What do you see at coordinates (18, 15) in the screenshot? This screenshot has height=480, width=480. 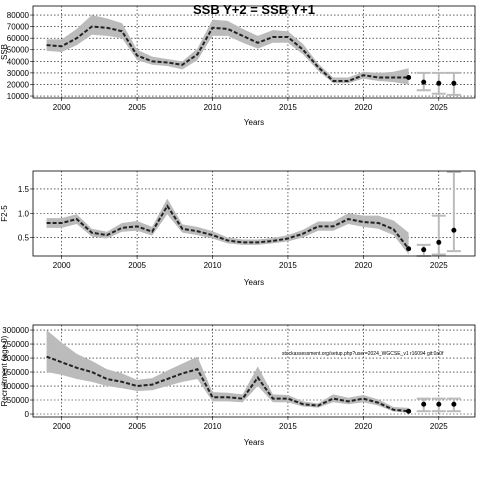 I see `y-tick-label: 80000` at bounding box center [18, 15].